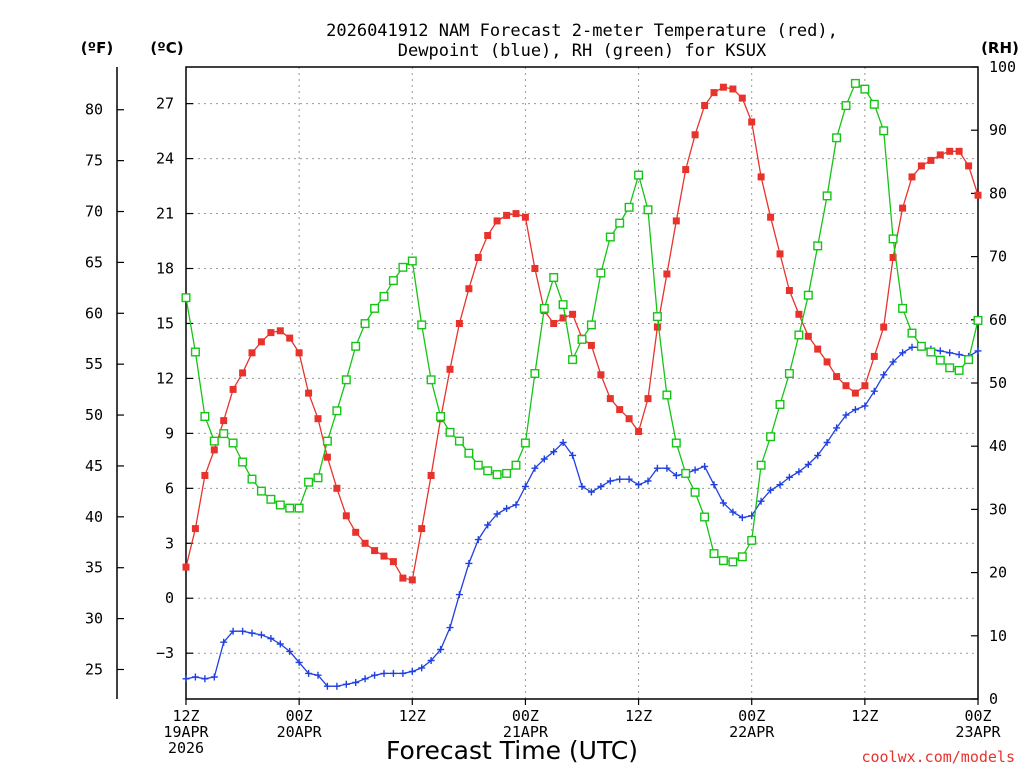 The height and width of the screenshot is (768, 1024). Describe the element at coordinates (186, 748) in the screenshot. I see `time-tick-label: 2026` at that location.